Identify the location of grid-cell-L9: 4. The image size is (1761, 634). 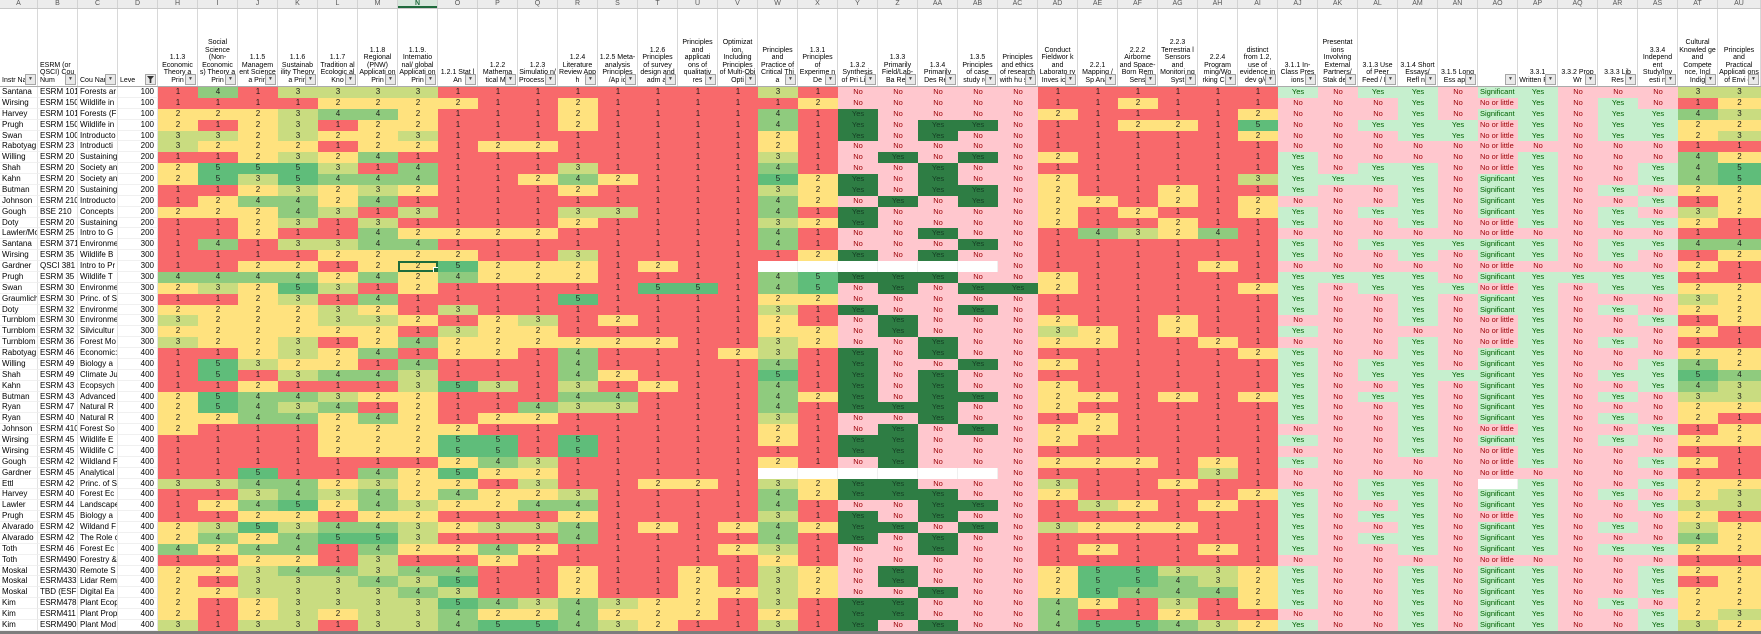
(338, 179).